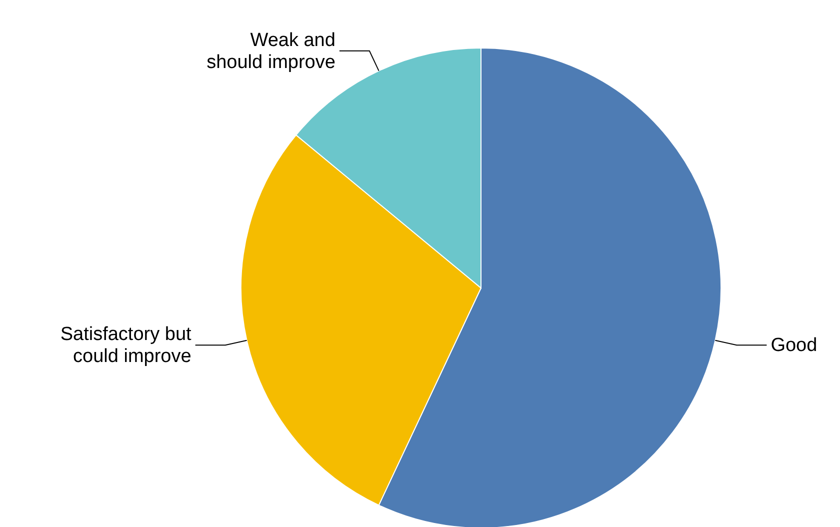 The width and height of the screenshot is (840, 527). Describe the element at coordinates (794, 345) in the screenshot. I see `slice-label: Good` at that location.